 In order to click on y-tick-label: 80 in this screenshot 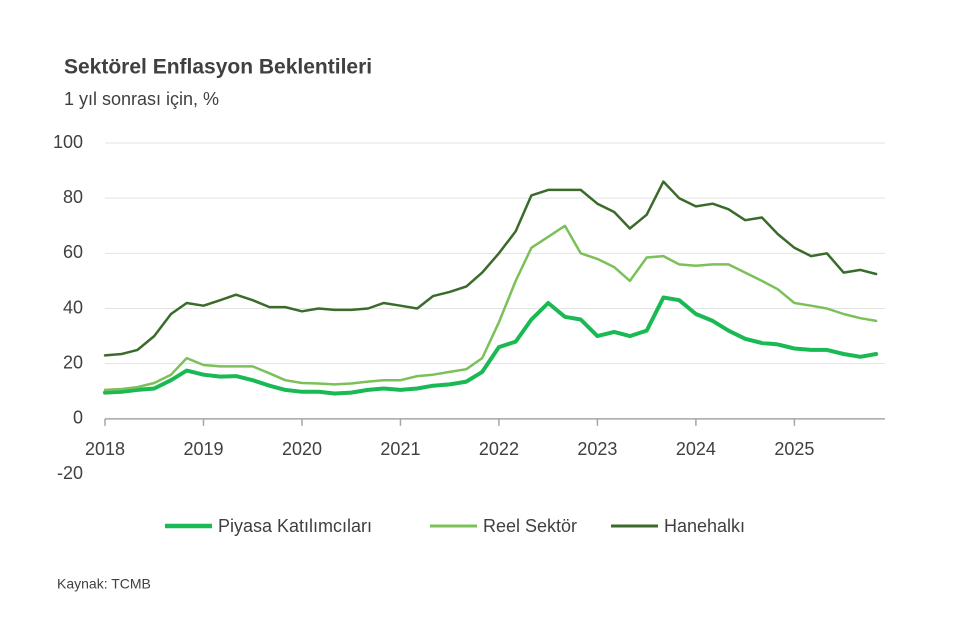, I will do `click(73, 197)`.